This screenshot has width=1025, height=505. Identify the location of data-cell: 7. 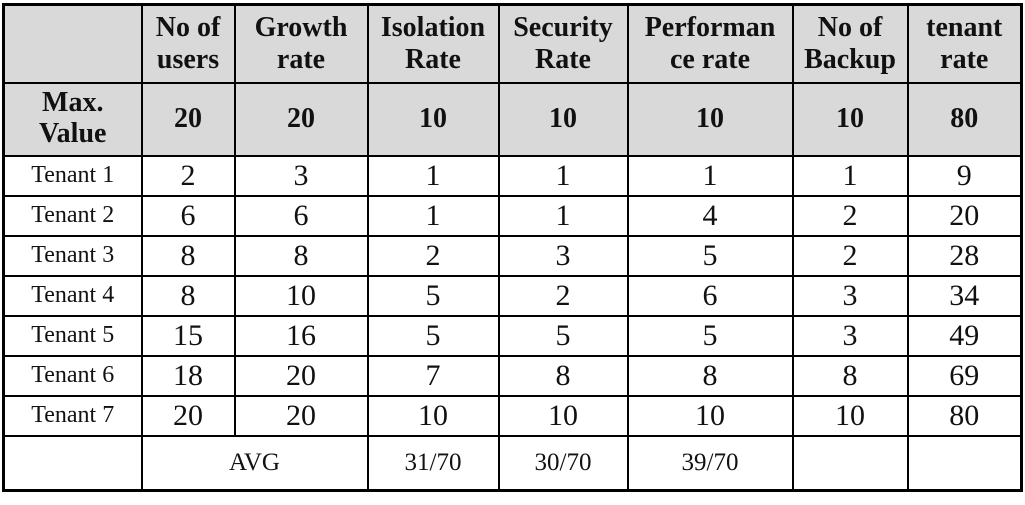
(433, 375).